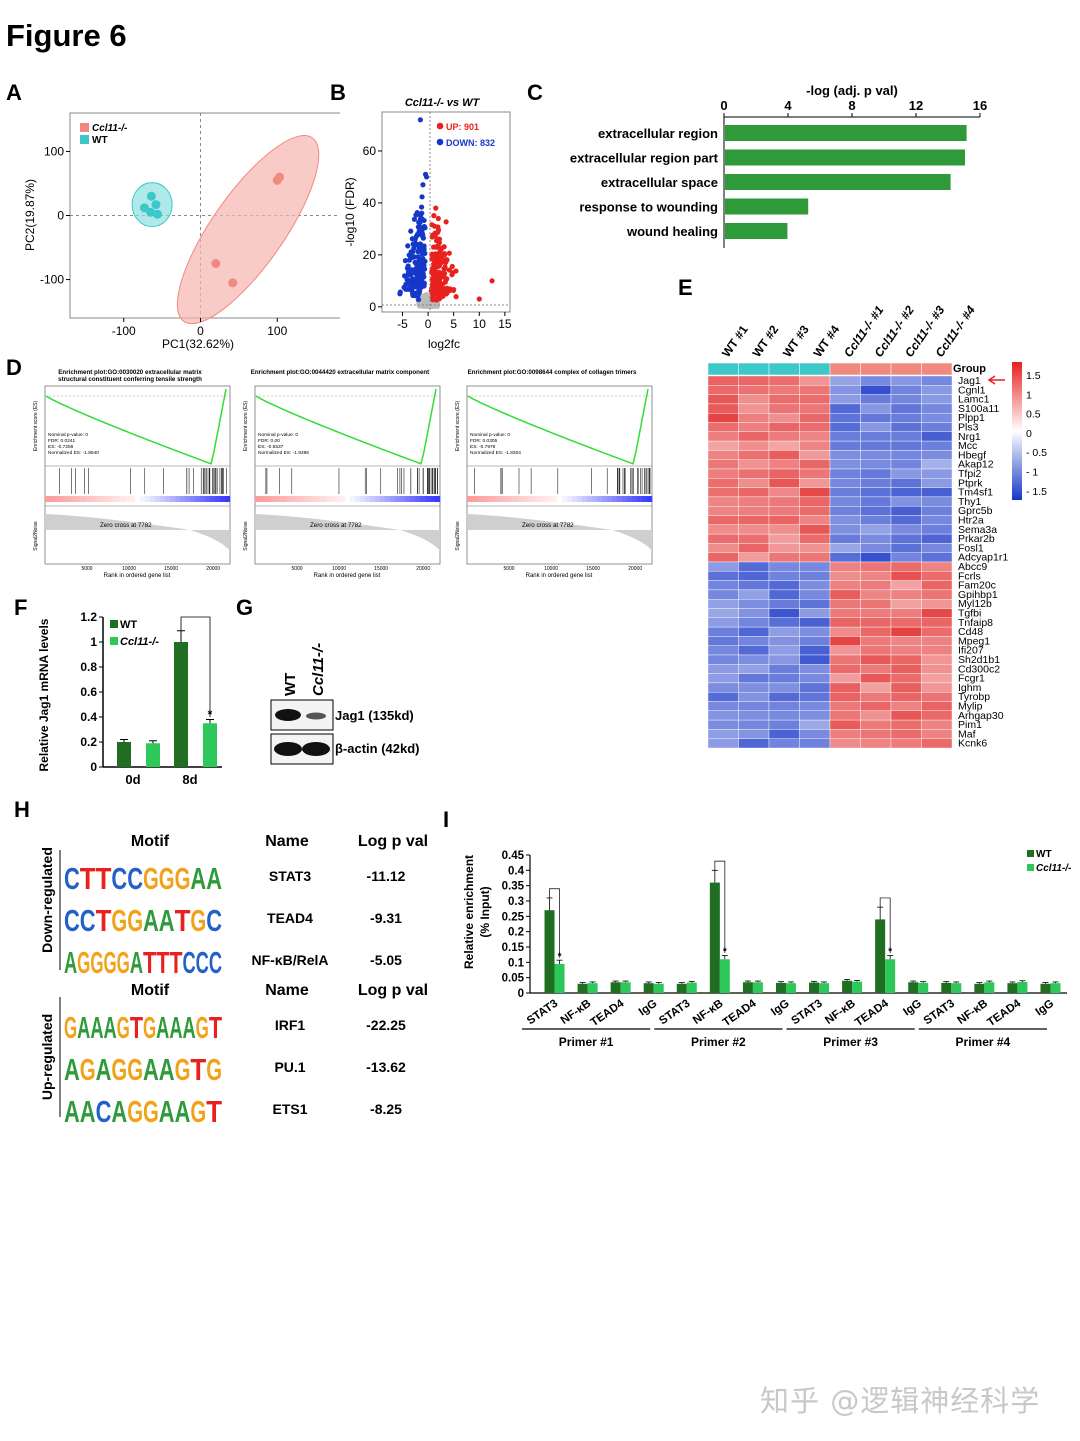 This screenshot has height=1441, width=1080. I want to click on i-category-label: STAT3, so click(542, 1013).